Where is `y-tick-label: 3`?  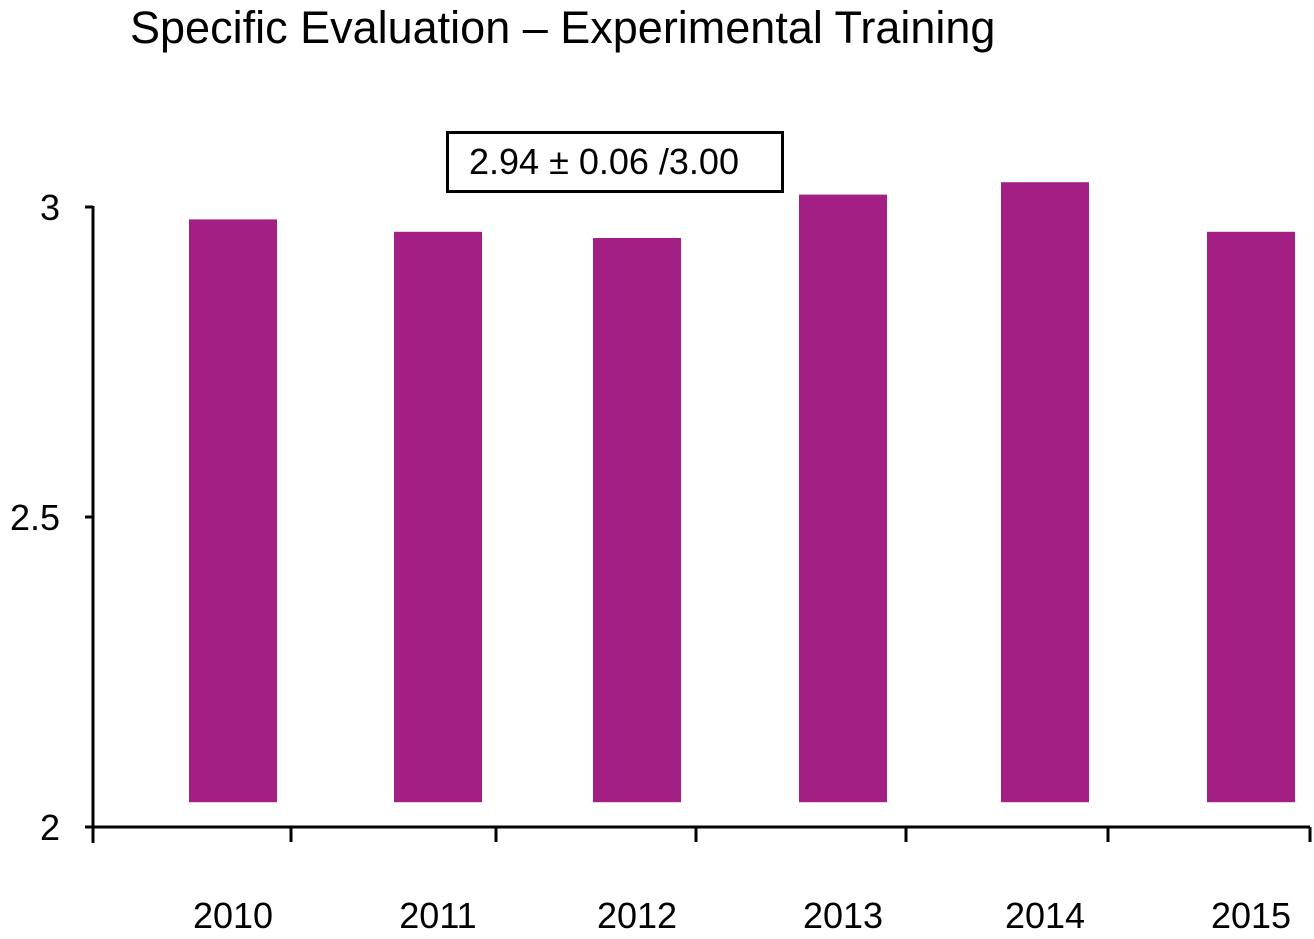 y-tick-label: 3 is located at coordinates (50, 207).